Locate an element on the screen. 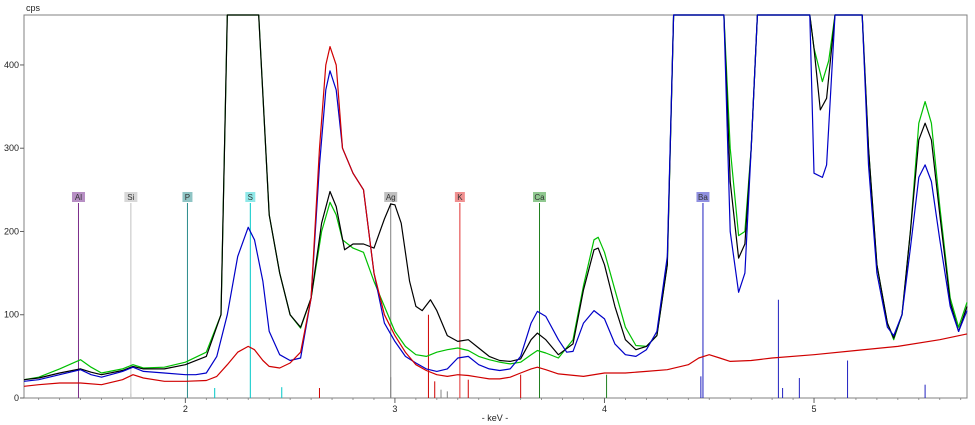 Image resolution: width=975 pixels, height=425 pixels. y-tick-label: 400 is located at coordinates (11, 65).